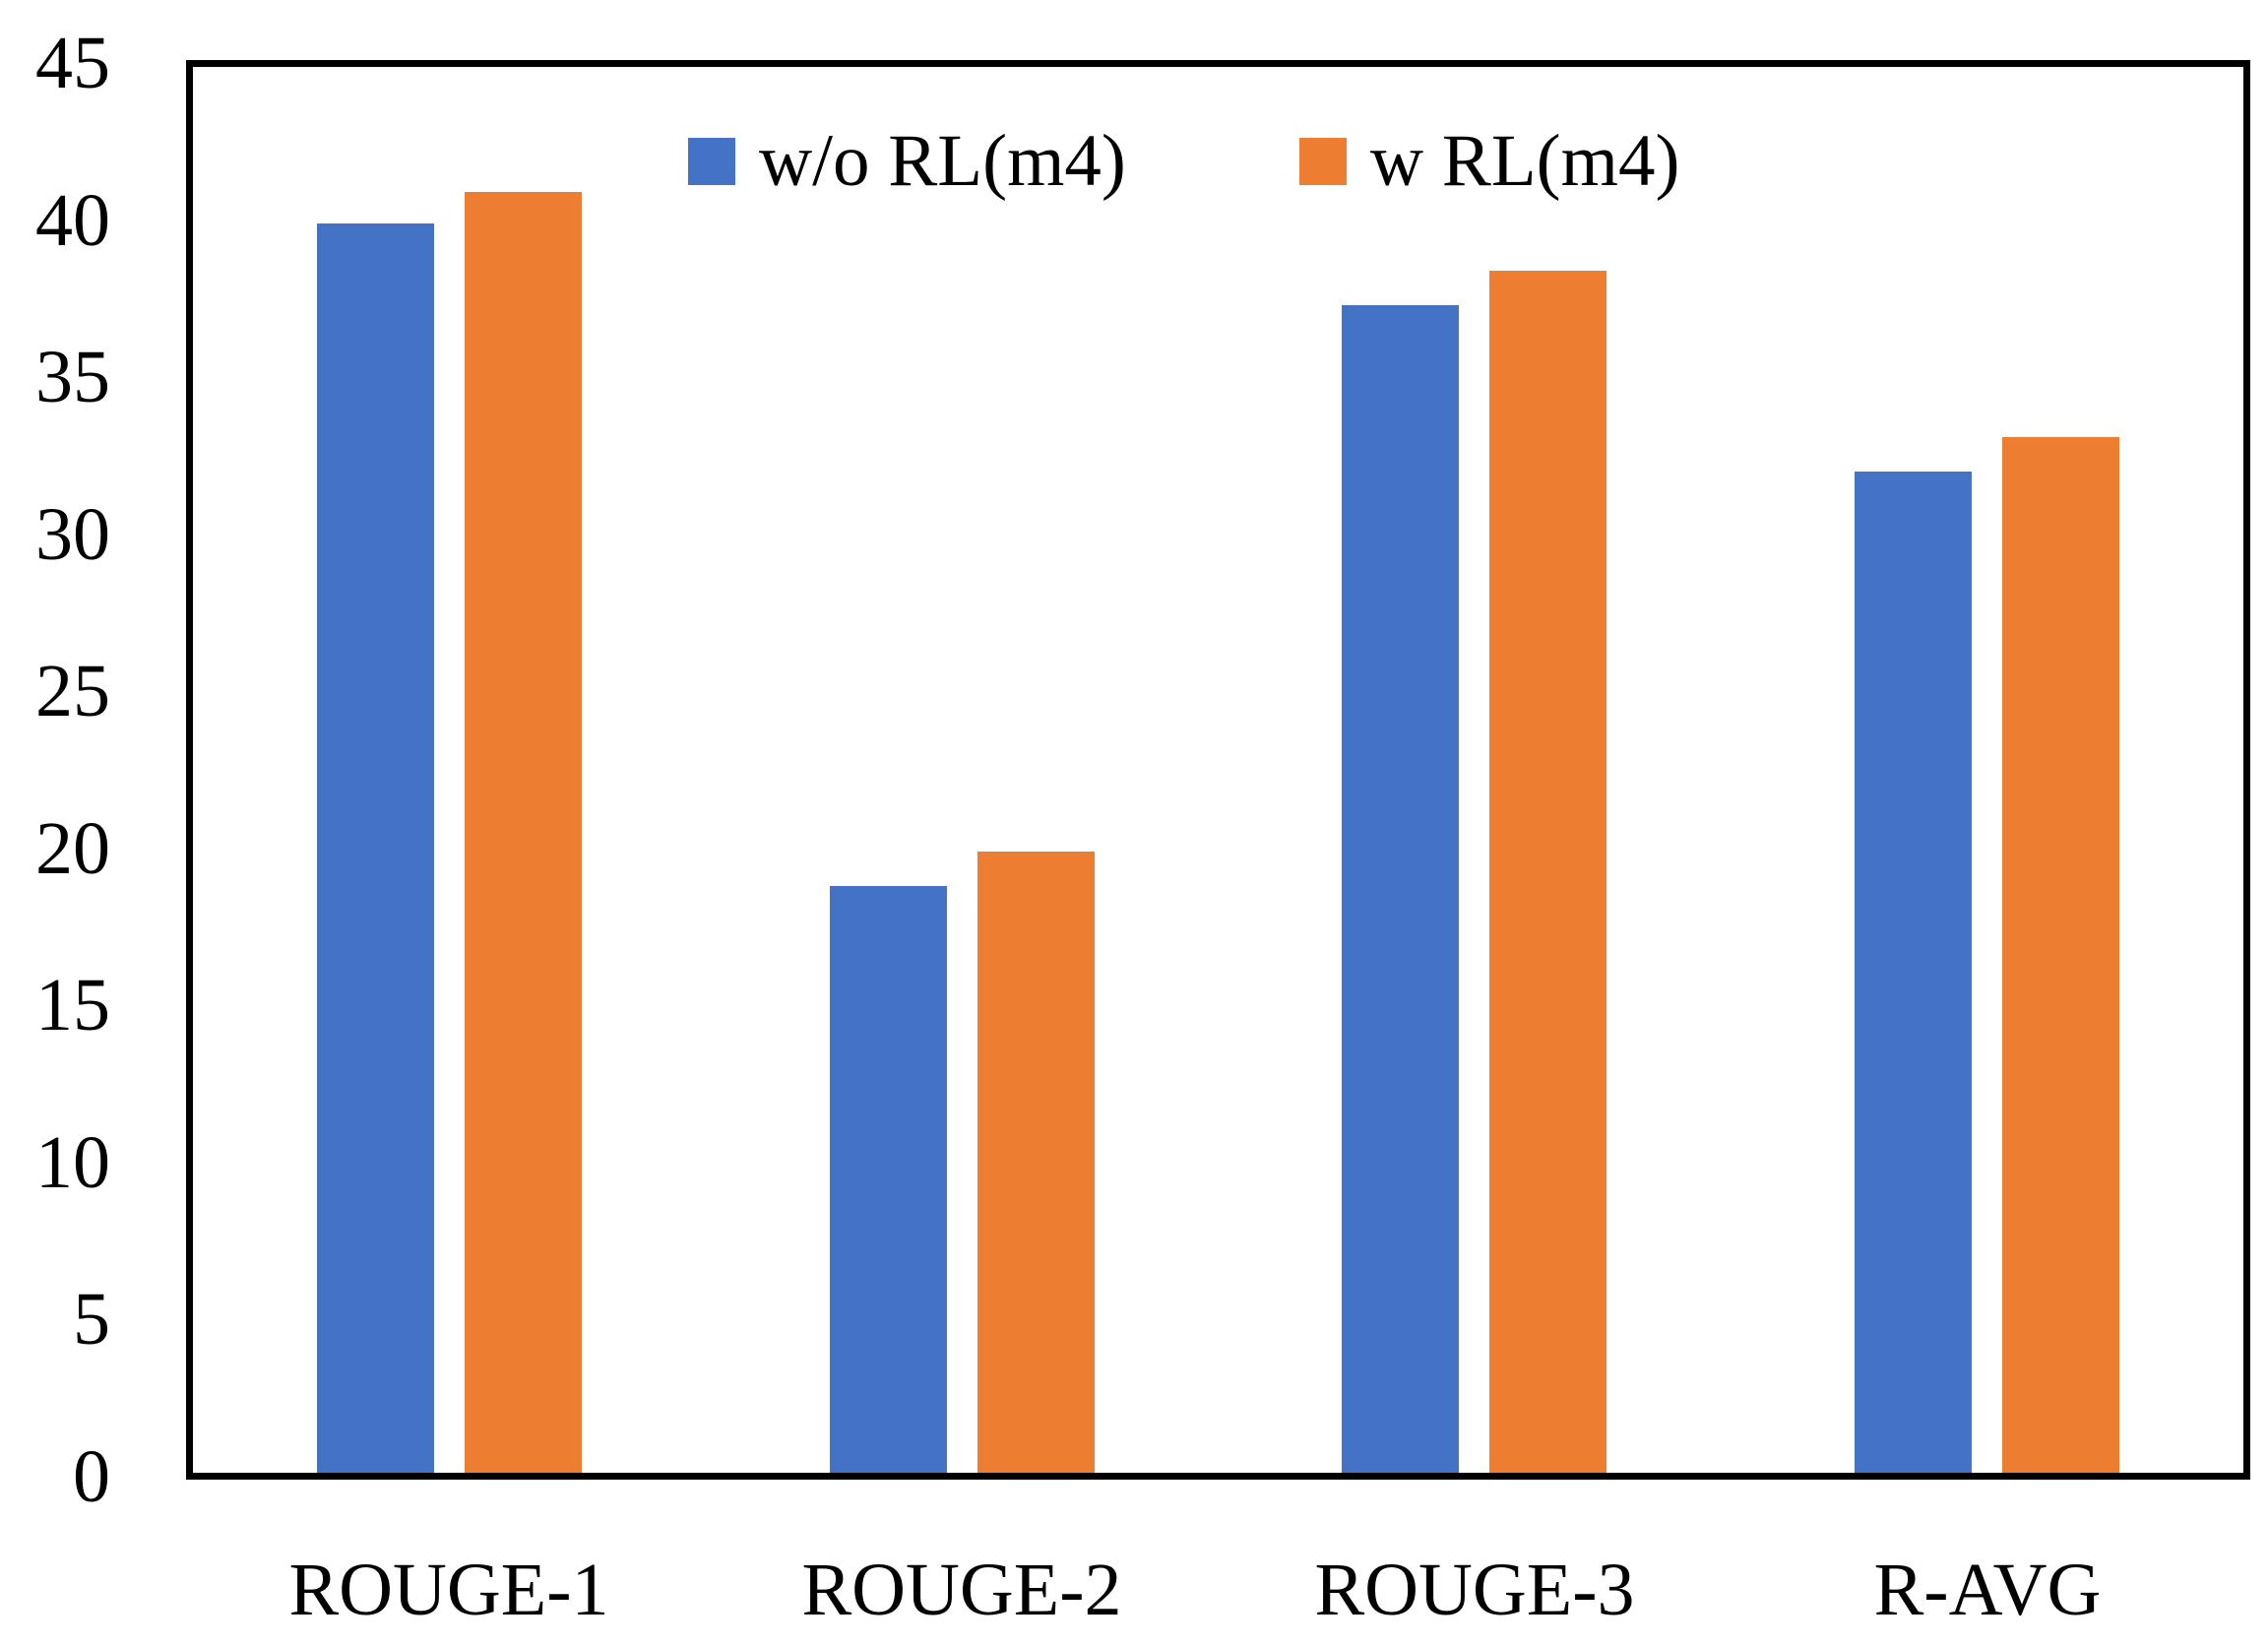 The image size is (2268, 1647). What do you see at coordinates (72, 377) in the screenshot?
I see `y-tick-label-35: 35` at bounding box center [72, 377].